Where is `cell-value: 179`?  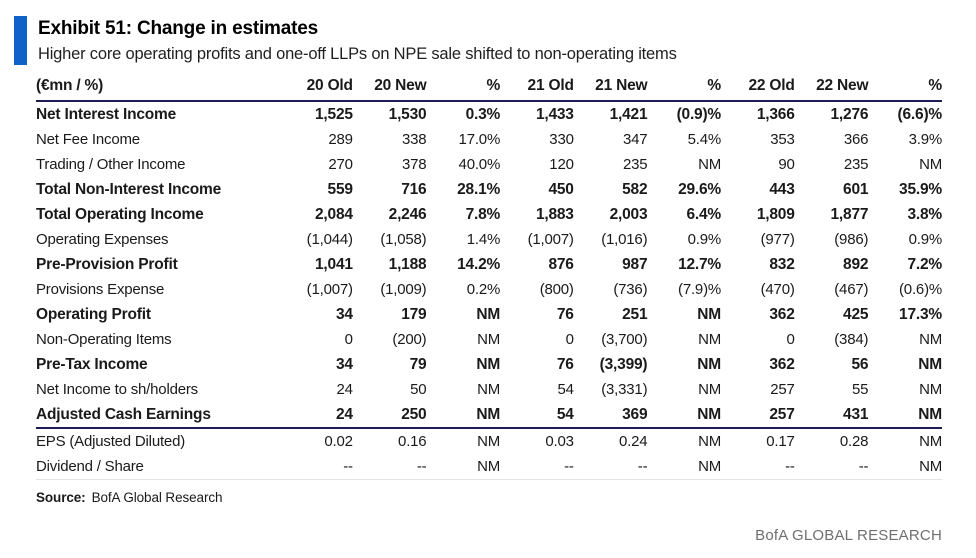
cell-value: 179 is located at coordinates (414, 314).